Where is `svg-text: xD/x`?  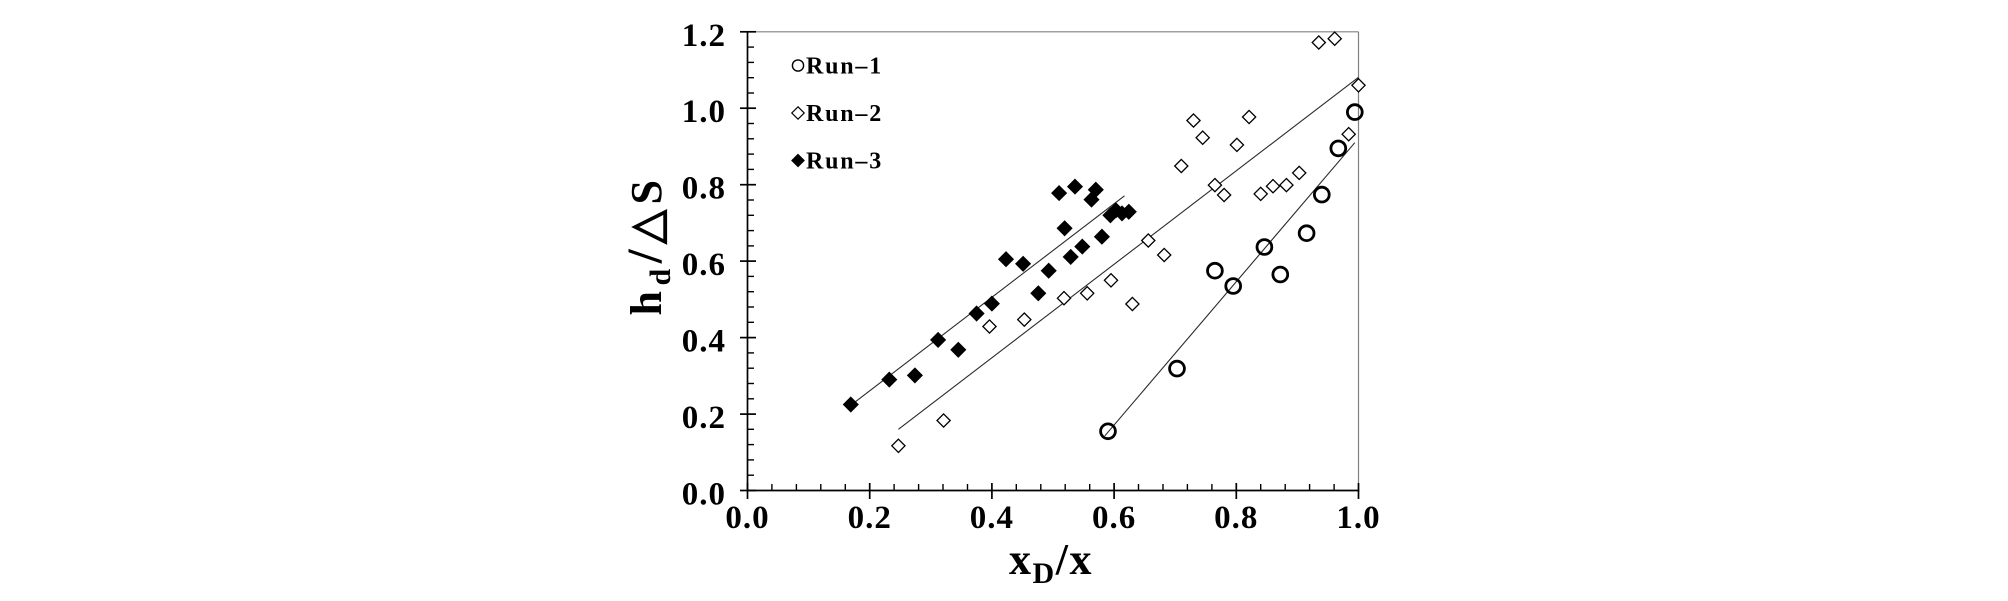
svg-text: xD/x is located at coordinates (1051, 562).